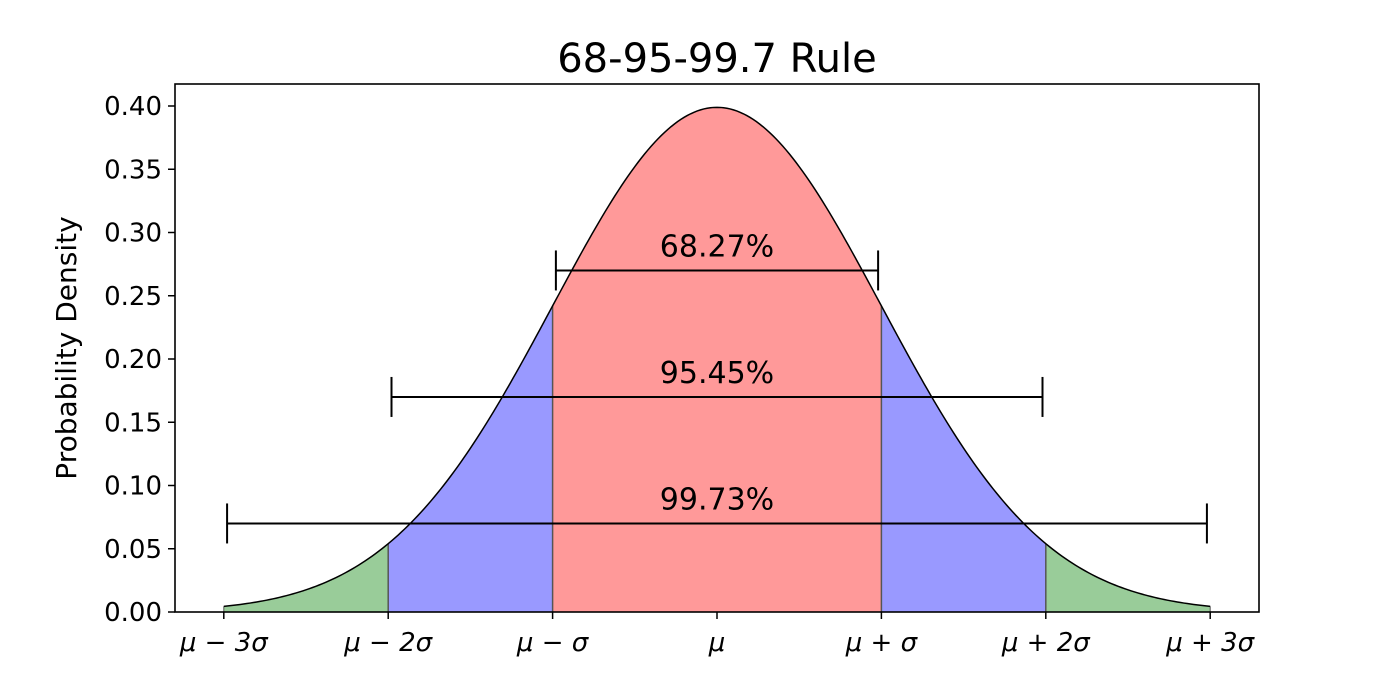 Image resolution: width=1400 pixels, height=700 pixels. What do you see at coordinates (717, 373) in the screenshot?
I see `range-label: 95.45%` at bounding box center [717, 373].